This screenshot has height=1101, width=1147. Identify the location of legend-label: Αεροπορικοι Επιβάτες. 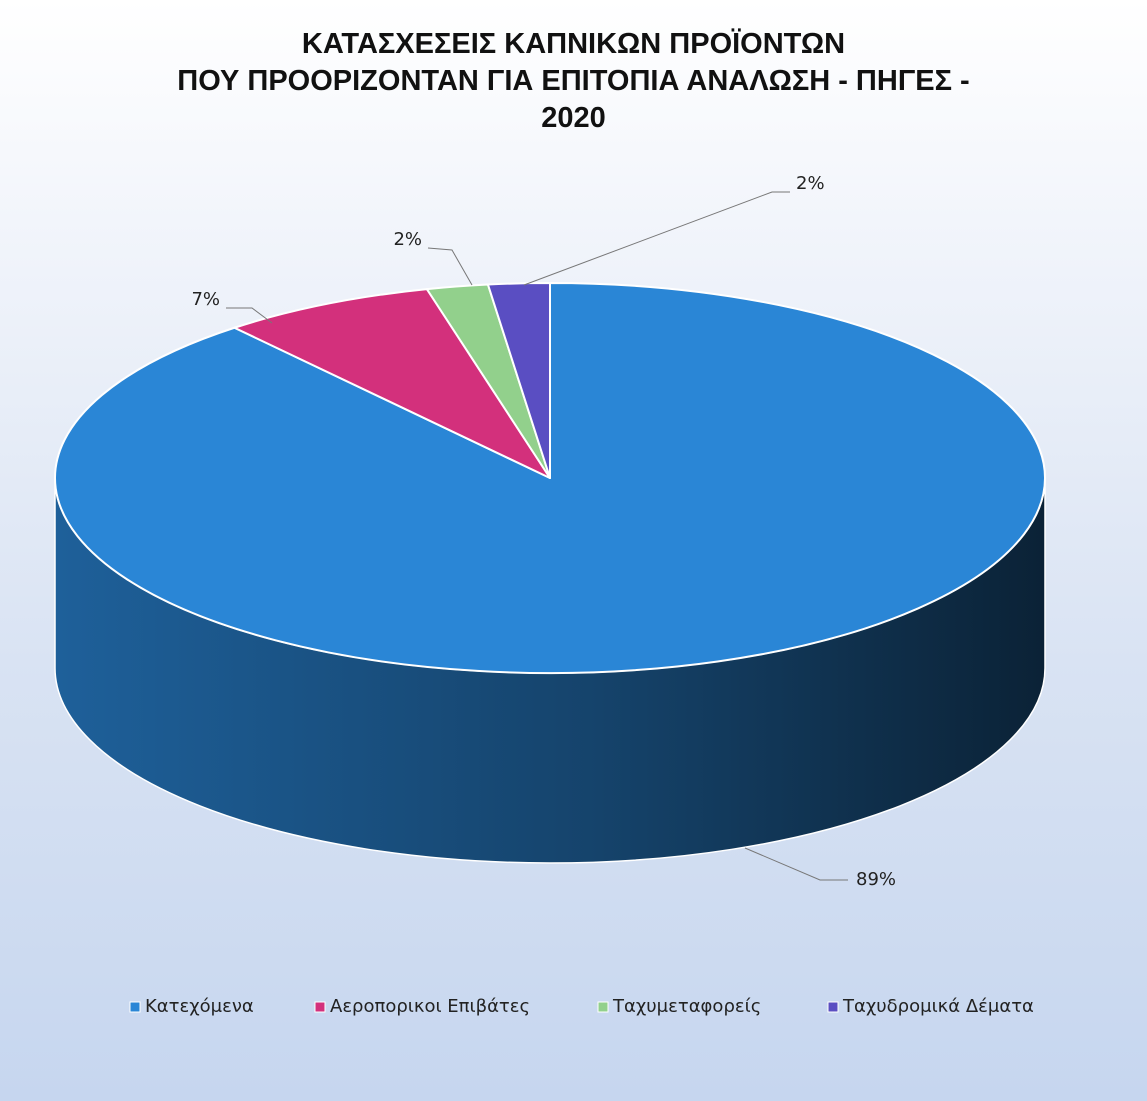
(430, 1006).